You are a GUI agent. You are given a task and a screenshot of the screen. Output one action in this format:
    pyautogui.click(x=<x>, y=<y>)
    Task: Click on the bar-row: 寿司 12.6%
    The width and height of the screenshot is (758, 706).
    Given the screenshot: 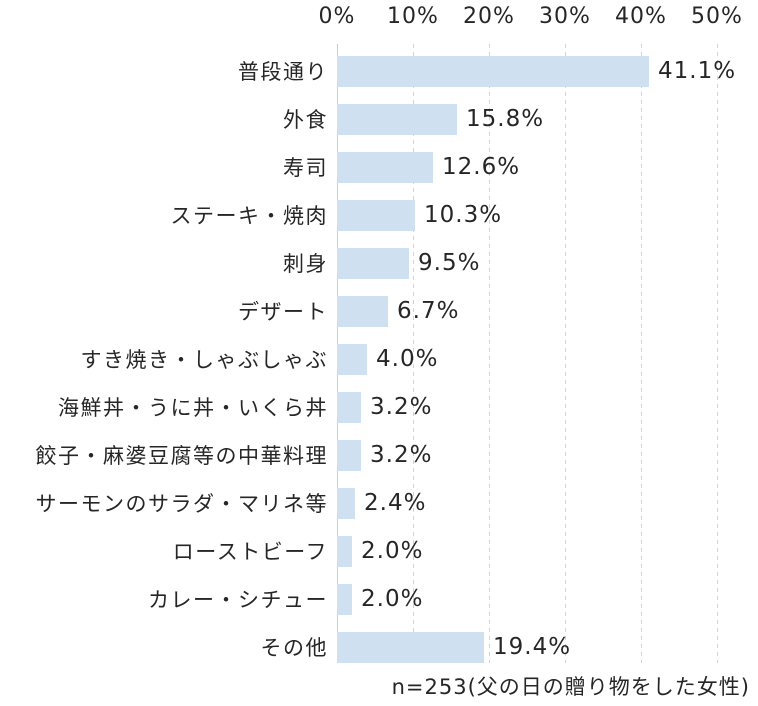 What is the action you would take?
    pyautogui.click(x=379, y=167)
    